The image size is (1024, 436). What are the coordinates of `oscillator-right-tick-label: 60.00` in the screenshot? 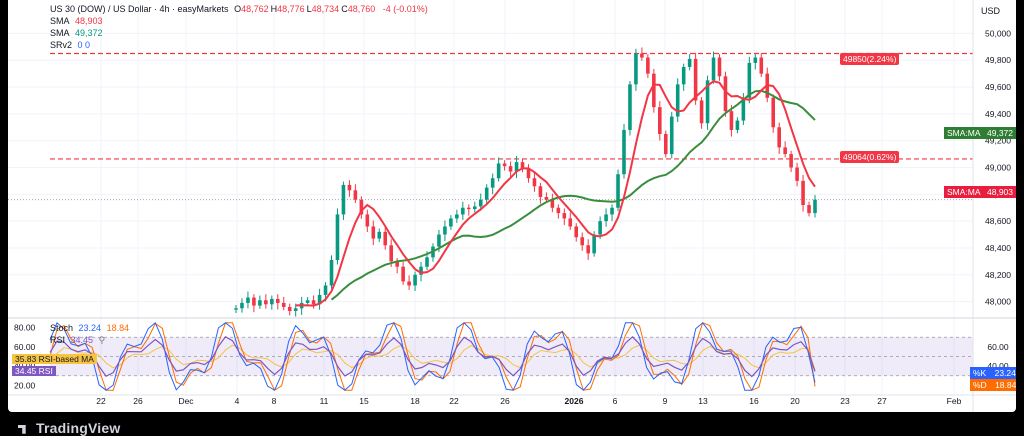 It's located at (998, 347).